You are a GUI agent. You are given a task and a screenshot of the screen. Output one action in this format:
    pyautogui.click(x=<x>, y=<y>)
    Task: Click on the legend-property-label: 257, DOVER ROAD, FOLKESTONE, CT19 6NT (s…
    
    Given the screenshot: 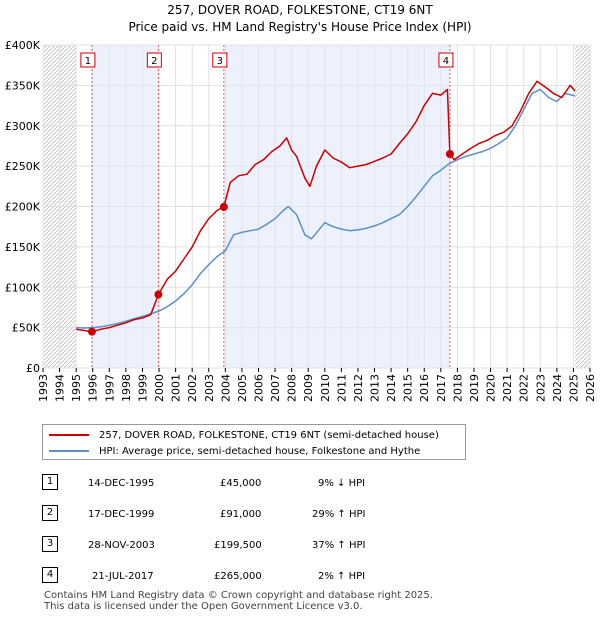 What is the action you would take?
    pyautogui.click(x=269, y=435)
    